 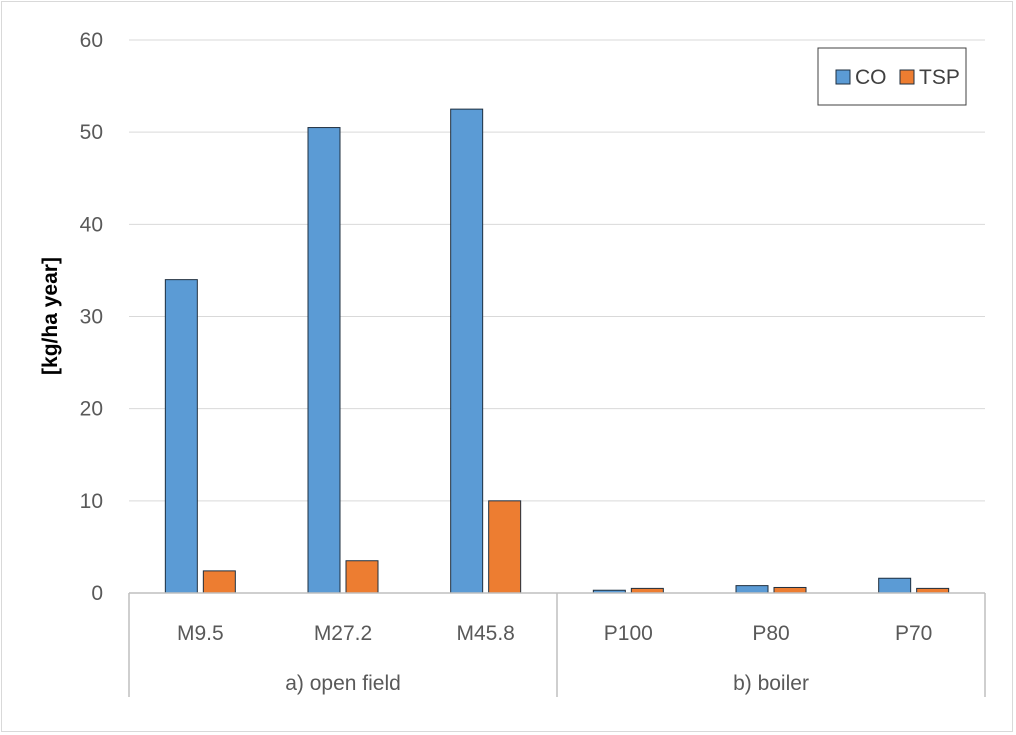 I want to click on y-tick-label: 30, so click(x=91, y=317).